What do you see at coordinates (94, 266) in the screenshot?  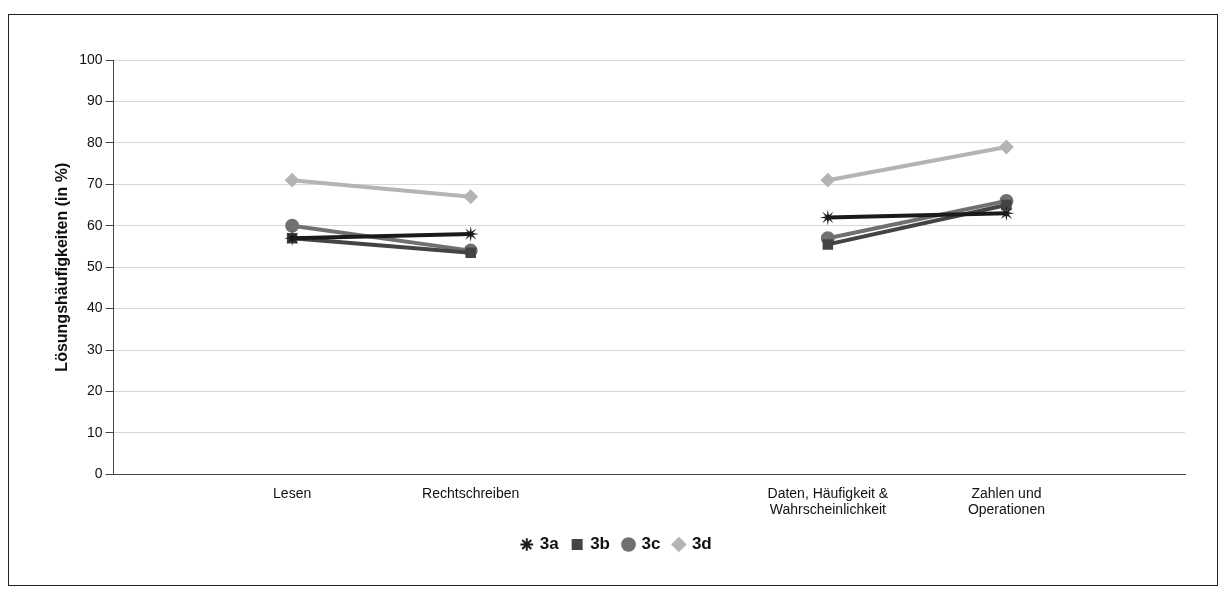 I see `y-tick-label: 50` at bounding box center [94, 266].